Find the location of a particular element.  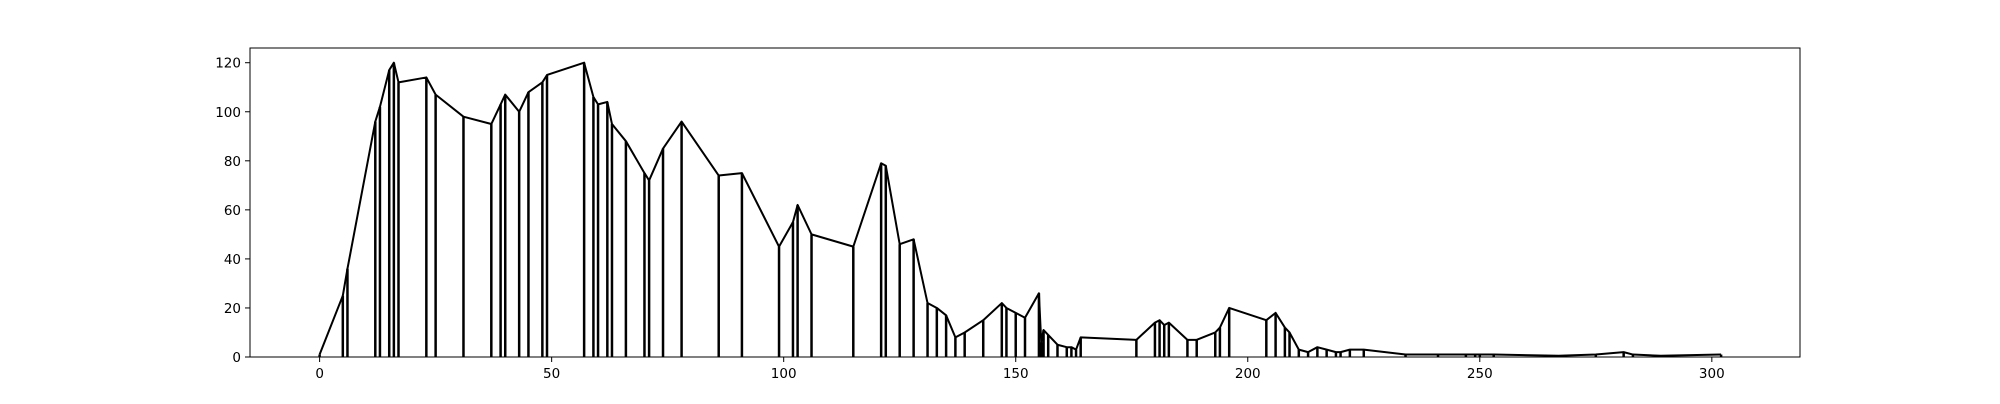

x-tick-label: 300 is located at coordinates (1712, 374).